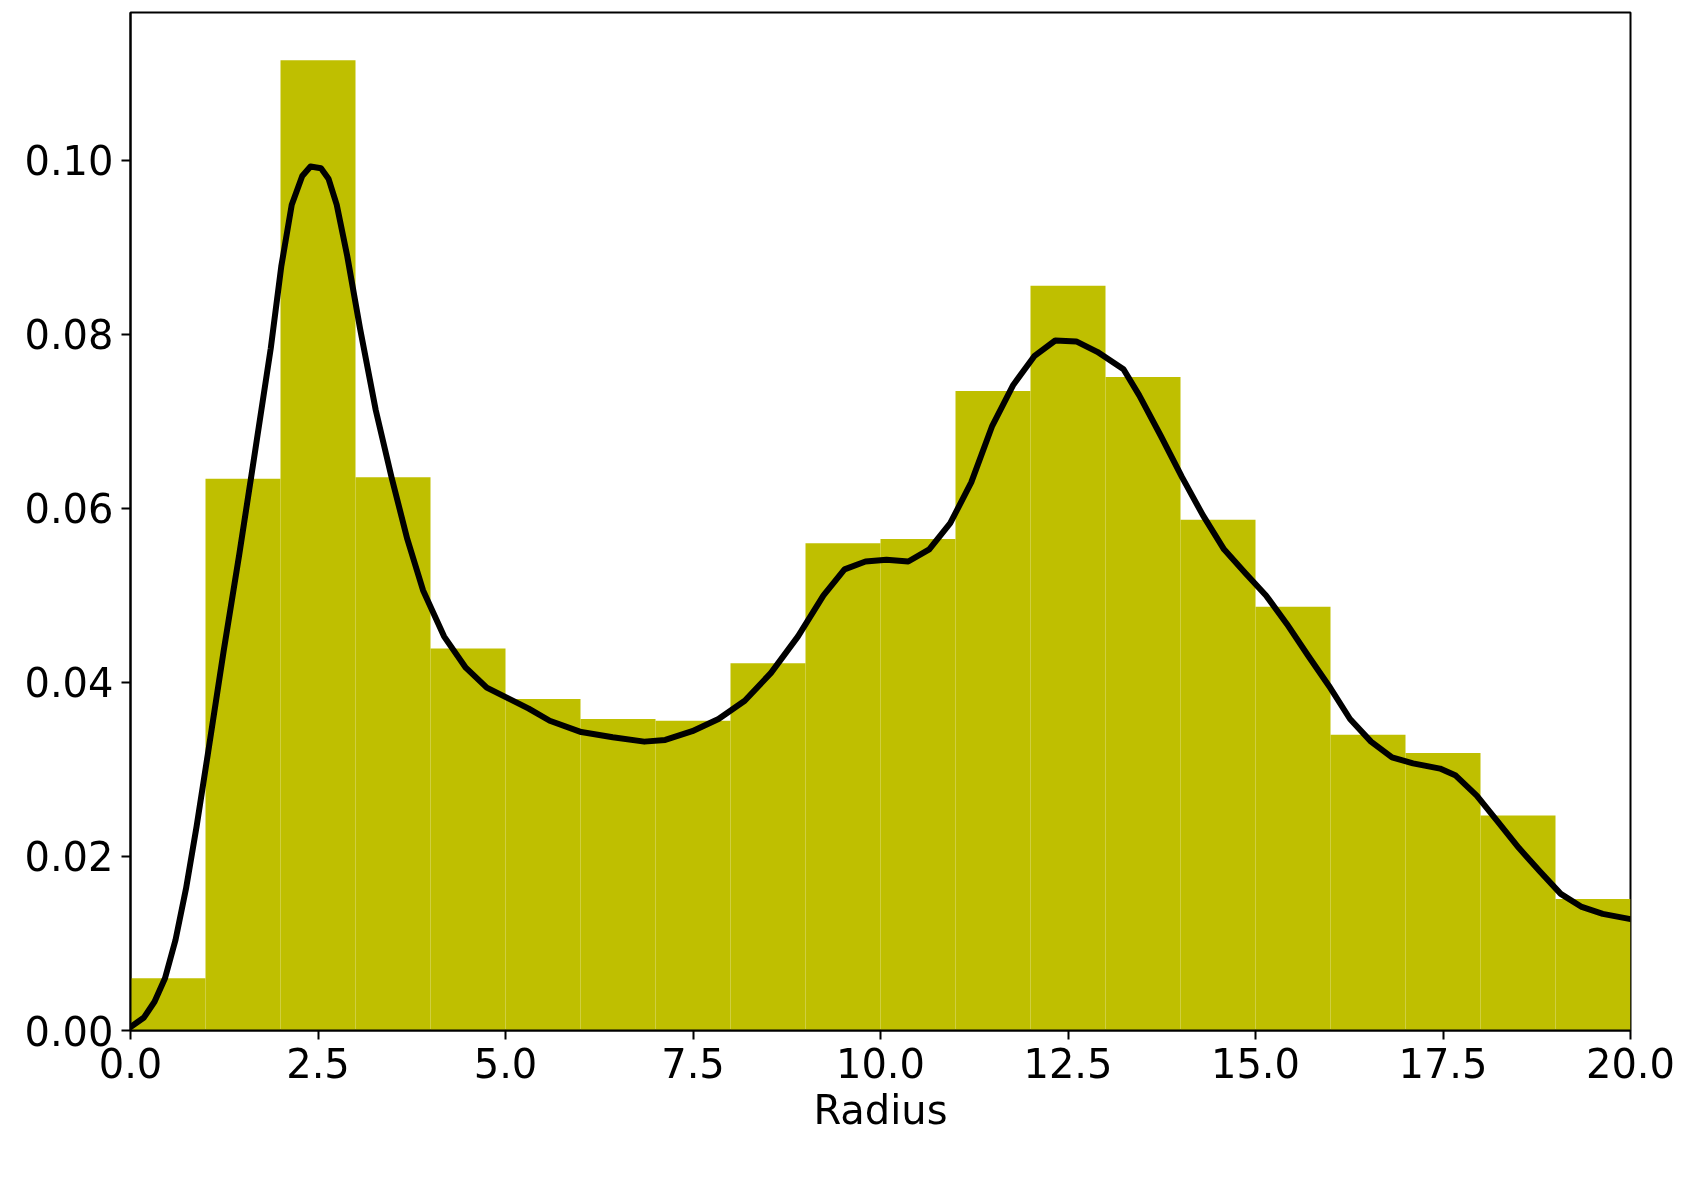  I want to click on x-tick-label: 5.0, so click(505, 1063).